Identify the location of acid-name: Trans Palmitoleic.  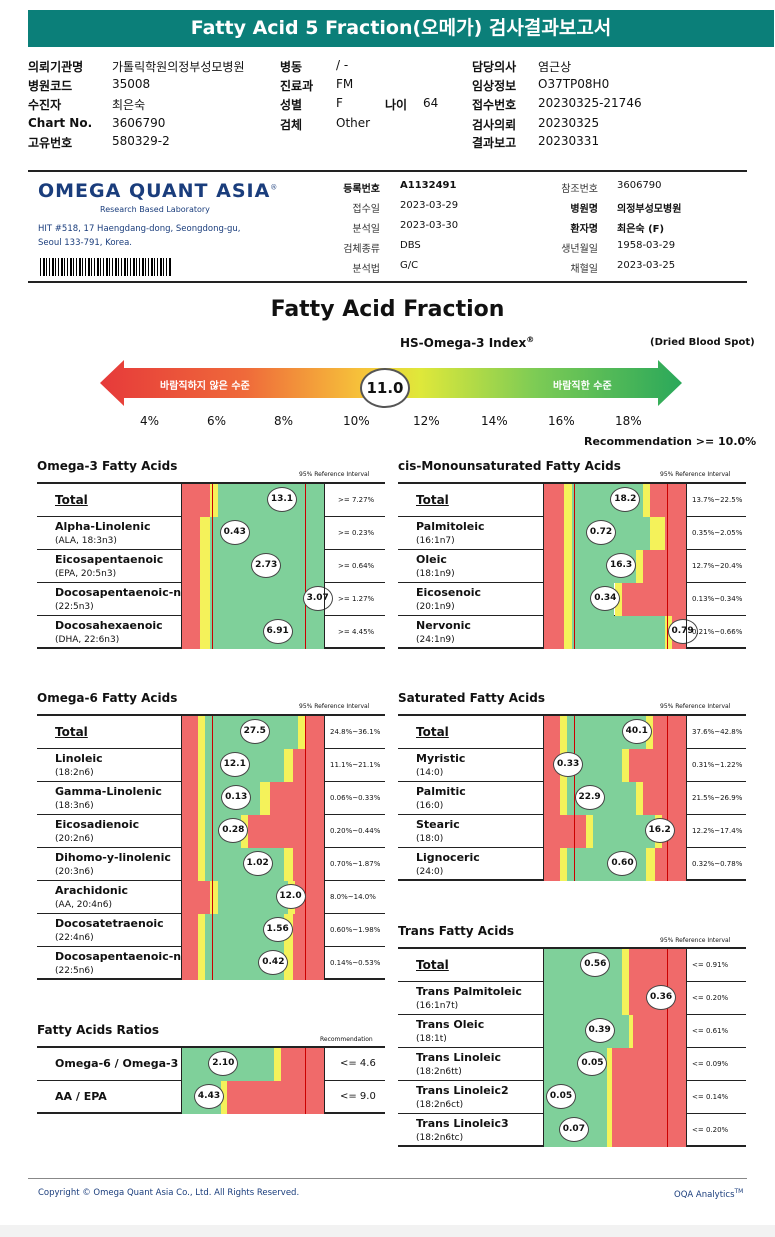
(469, 991).